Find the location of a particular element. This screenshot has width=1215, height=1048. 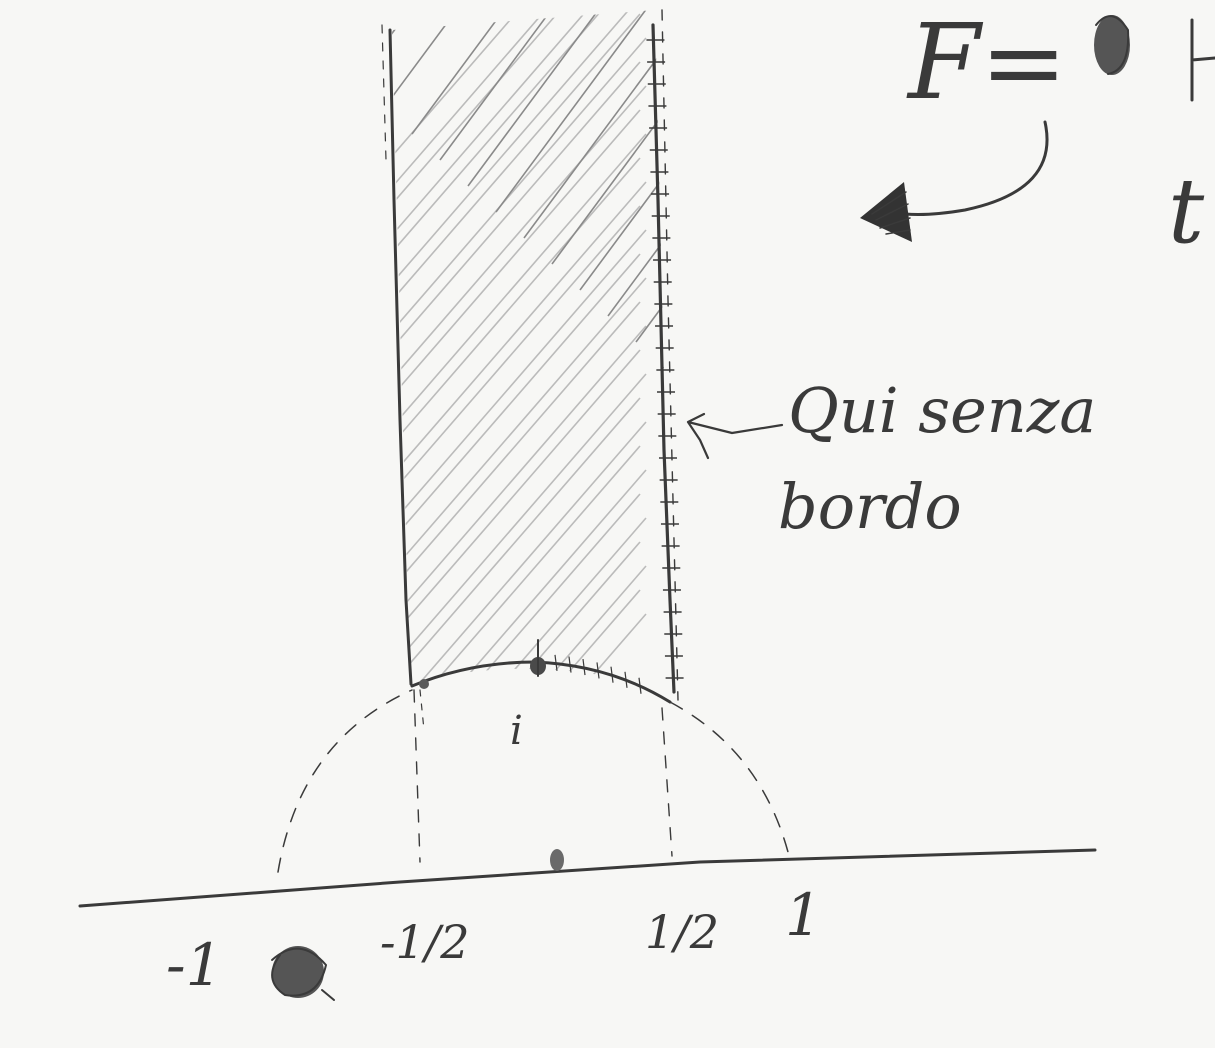

right-boundary-ticks is located at coordinates (665, 359).